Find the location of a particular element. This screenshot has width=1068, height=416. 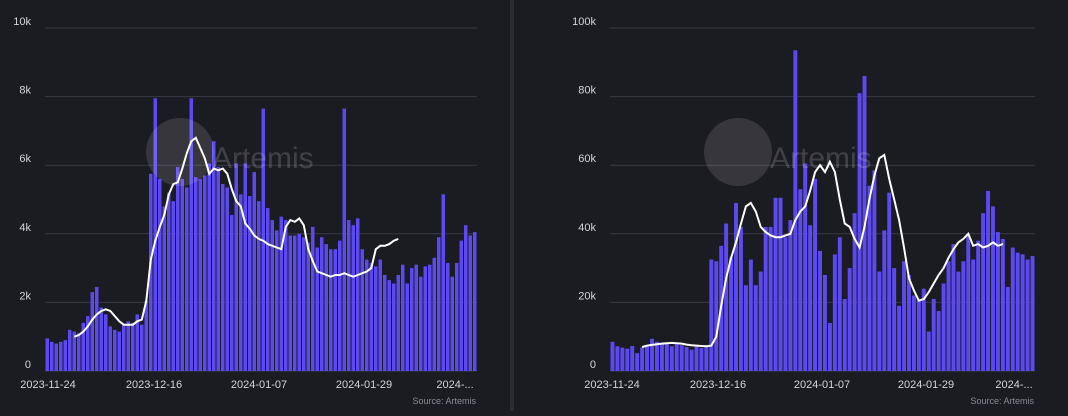

y-tick-label: 100k is located at coordinates (584, 22).